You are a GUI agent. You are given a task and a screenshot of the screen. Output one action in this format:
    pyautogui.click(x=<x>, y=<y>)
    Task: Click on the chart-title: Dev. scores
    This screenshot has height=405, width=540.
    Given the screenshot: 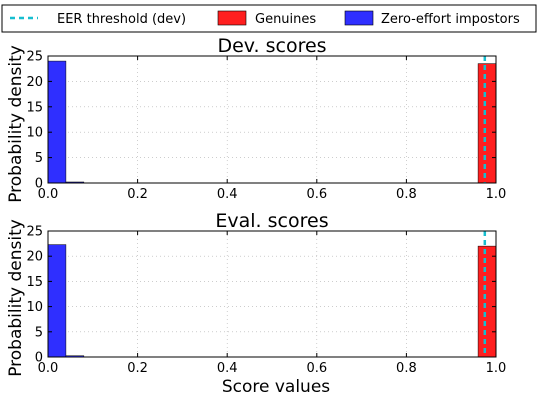 What is the action you would take?
    pyautogui.click(x=271, y=46)
    